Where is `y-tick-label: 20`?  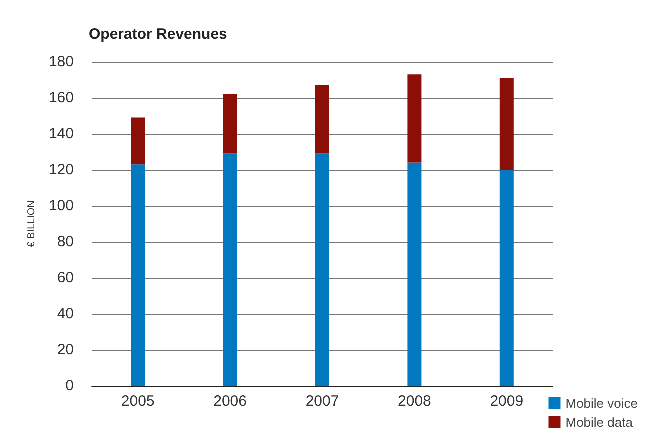 y-tick-label: 20 is located at coordinates (65, 350).